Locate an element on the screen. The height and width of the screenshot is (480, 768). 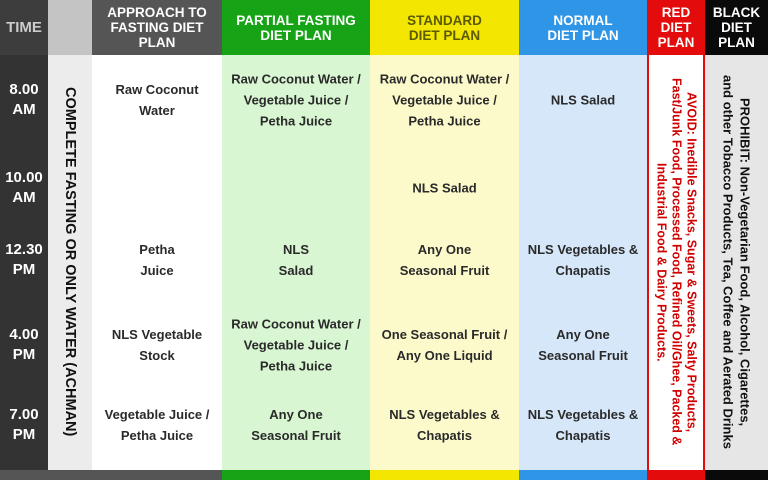
text-line: One Seasonal Fruit / is located at coordinates (444, 334).